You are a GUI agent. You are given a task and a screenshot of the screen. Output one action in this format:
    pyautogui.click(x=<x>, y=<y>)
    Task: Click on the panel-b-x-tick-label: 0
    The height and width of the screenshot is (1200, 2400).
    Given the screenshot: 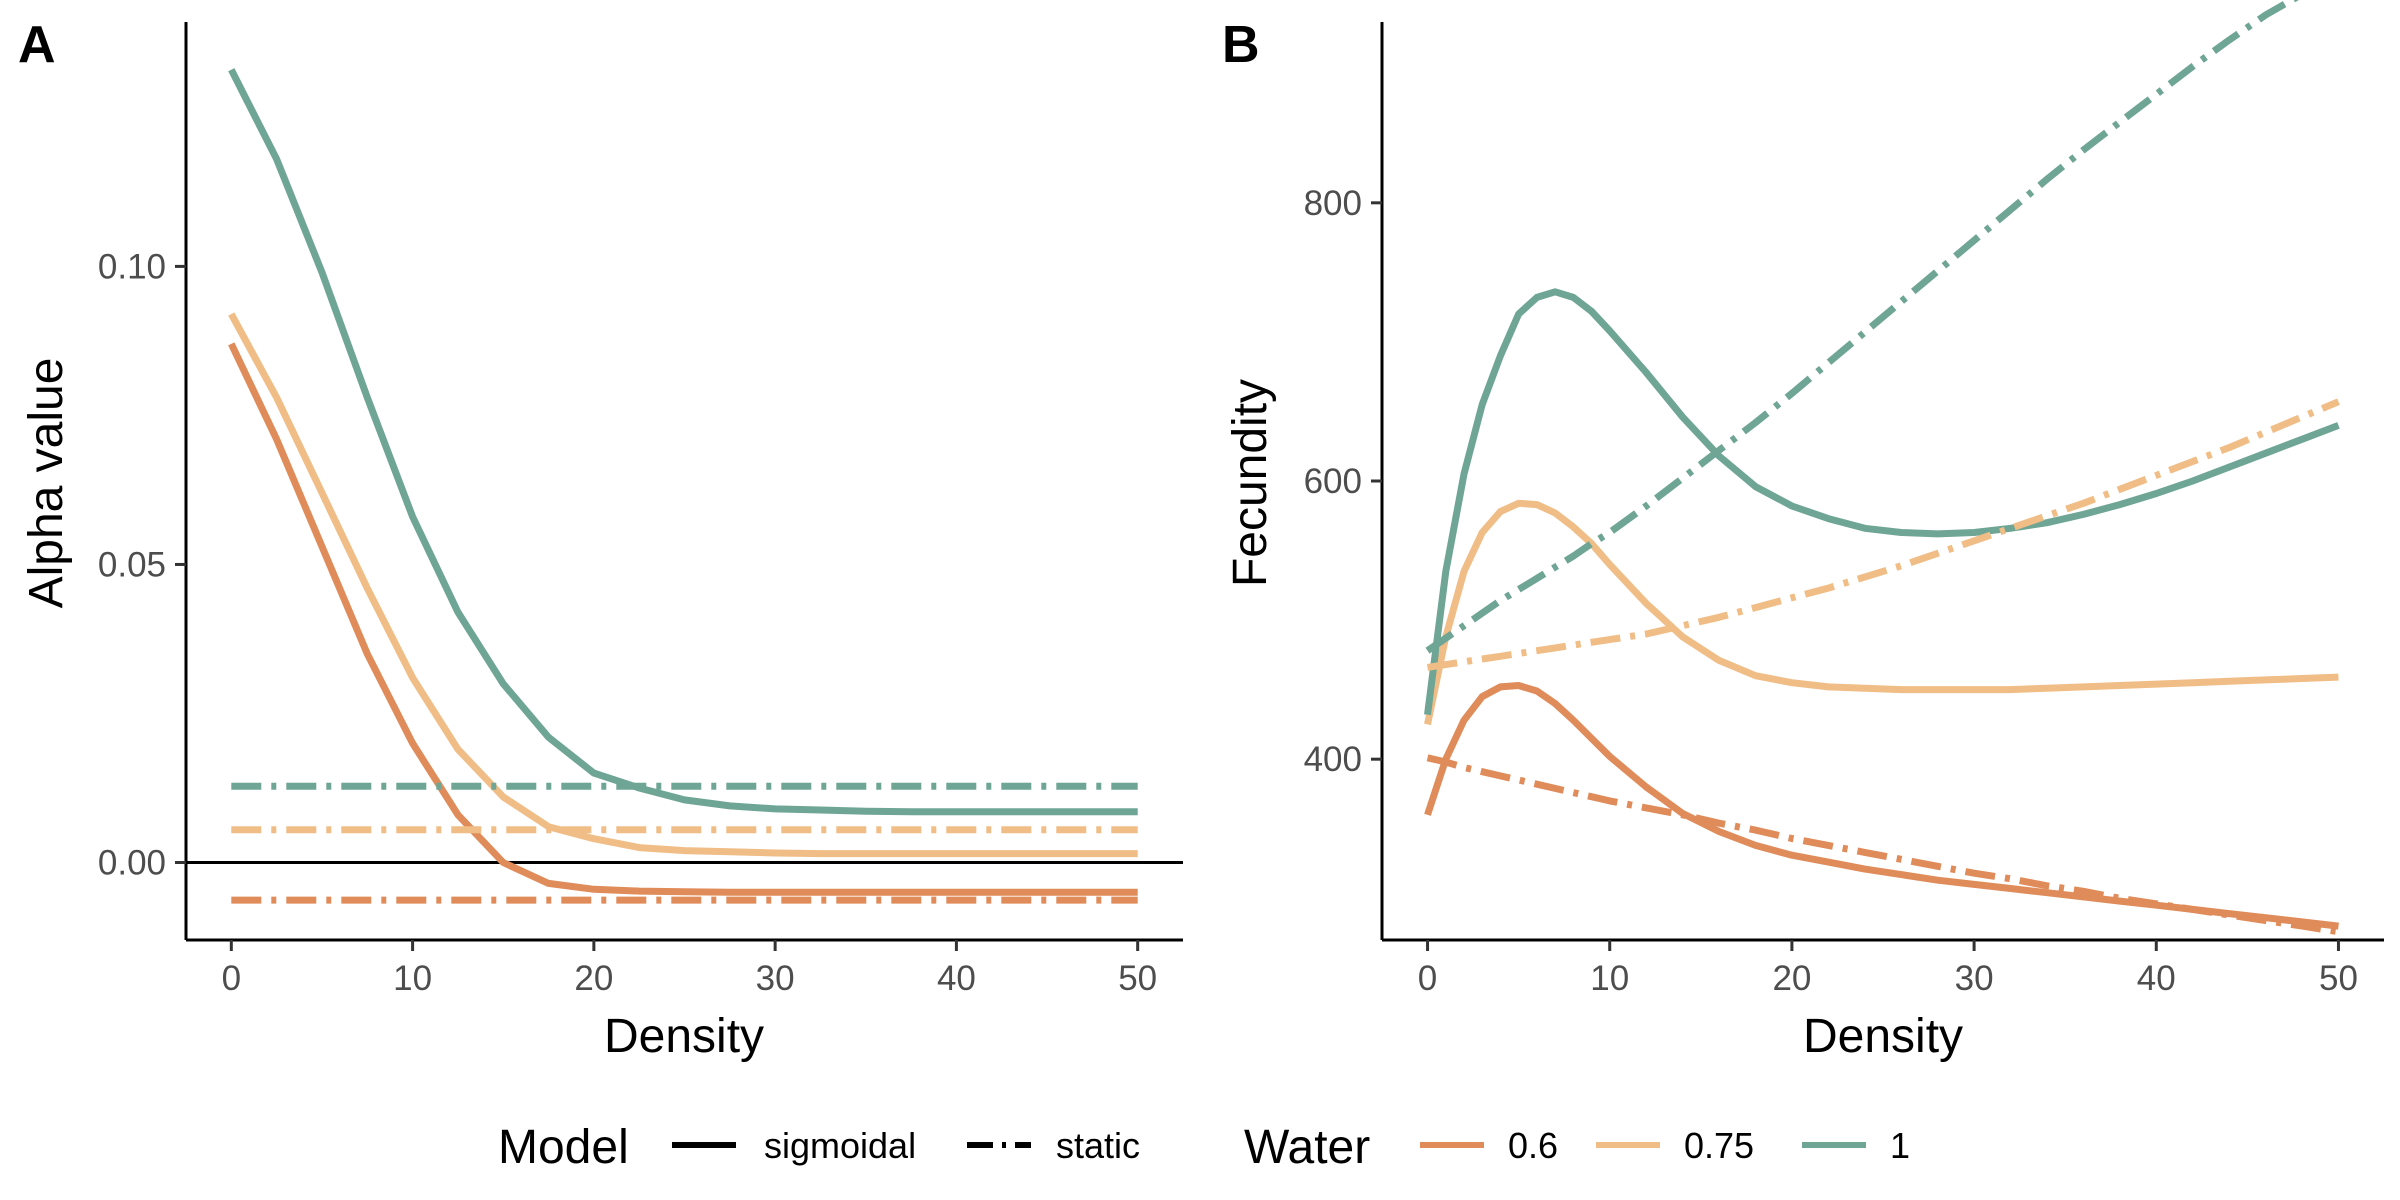 What is the action you would take?
    pyautogui.click(x=1427, y=978)
    